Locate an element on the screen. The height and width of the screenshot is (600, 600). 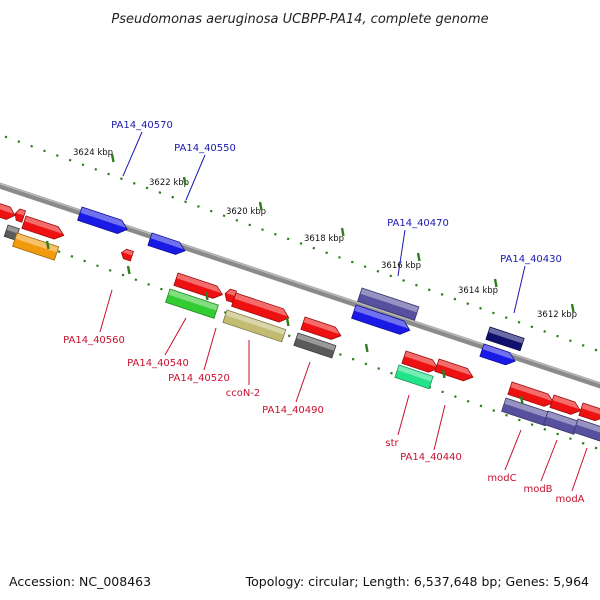
gene-label-bottom: PA14_40560 is located at coordinates (94, 340).